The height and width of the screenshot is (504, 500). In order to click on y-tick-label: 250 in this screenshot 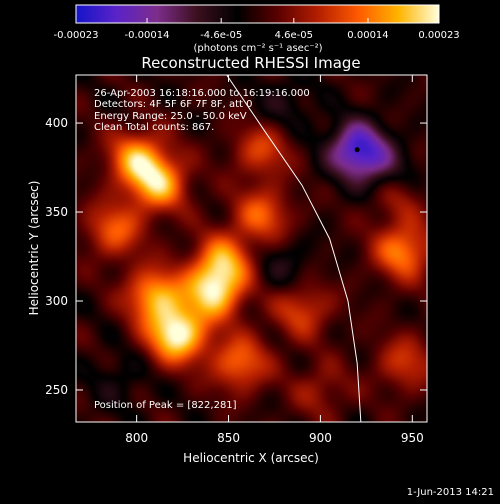, I will do `click(56, 390)`.